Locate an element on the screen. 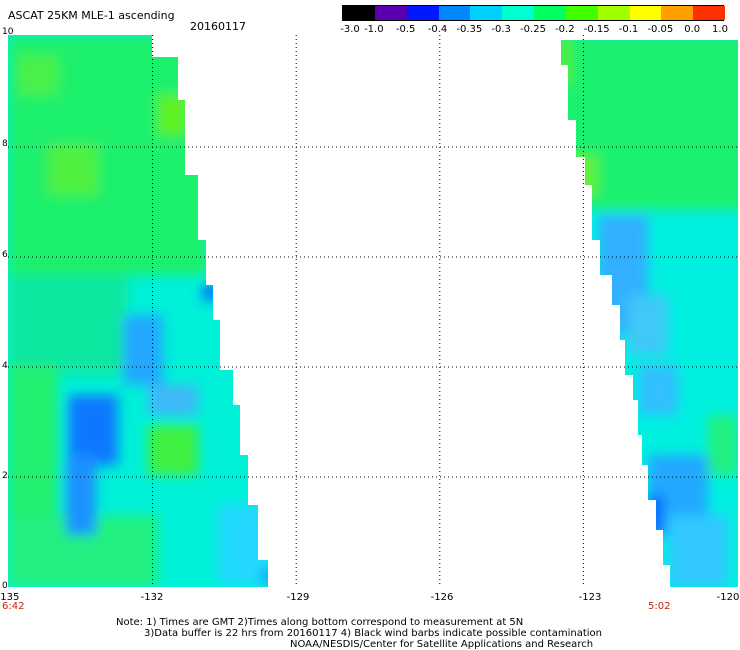 This screenshot has width=740, height=650. x-tick-label: -132 is located at coordinates (152, 597).